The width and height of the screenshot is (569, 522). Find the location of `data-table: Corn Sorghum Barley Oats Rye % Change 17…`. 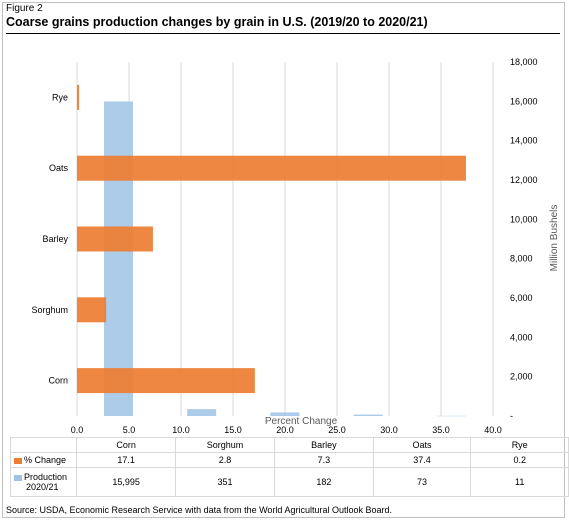

data-table: Corn Sorghum Barley Oats Rye % Change 17… is located at coordinates (289, 467).